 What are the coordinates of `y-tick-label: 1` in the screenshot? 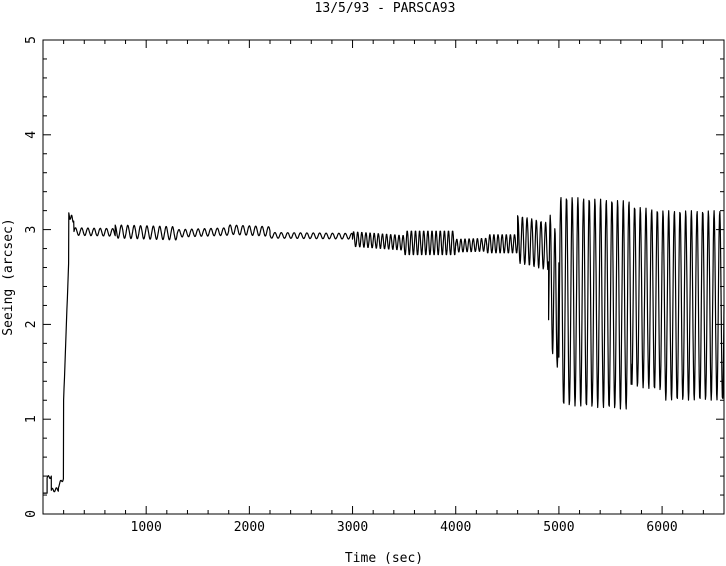 It's located at (31, 419).